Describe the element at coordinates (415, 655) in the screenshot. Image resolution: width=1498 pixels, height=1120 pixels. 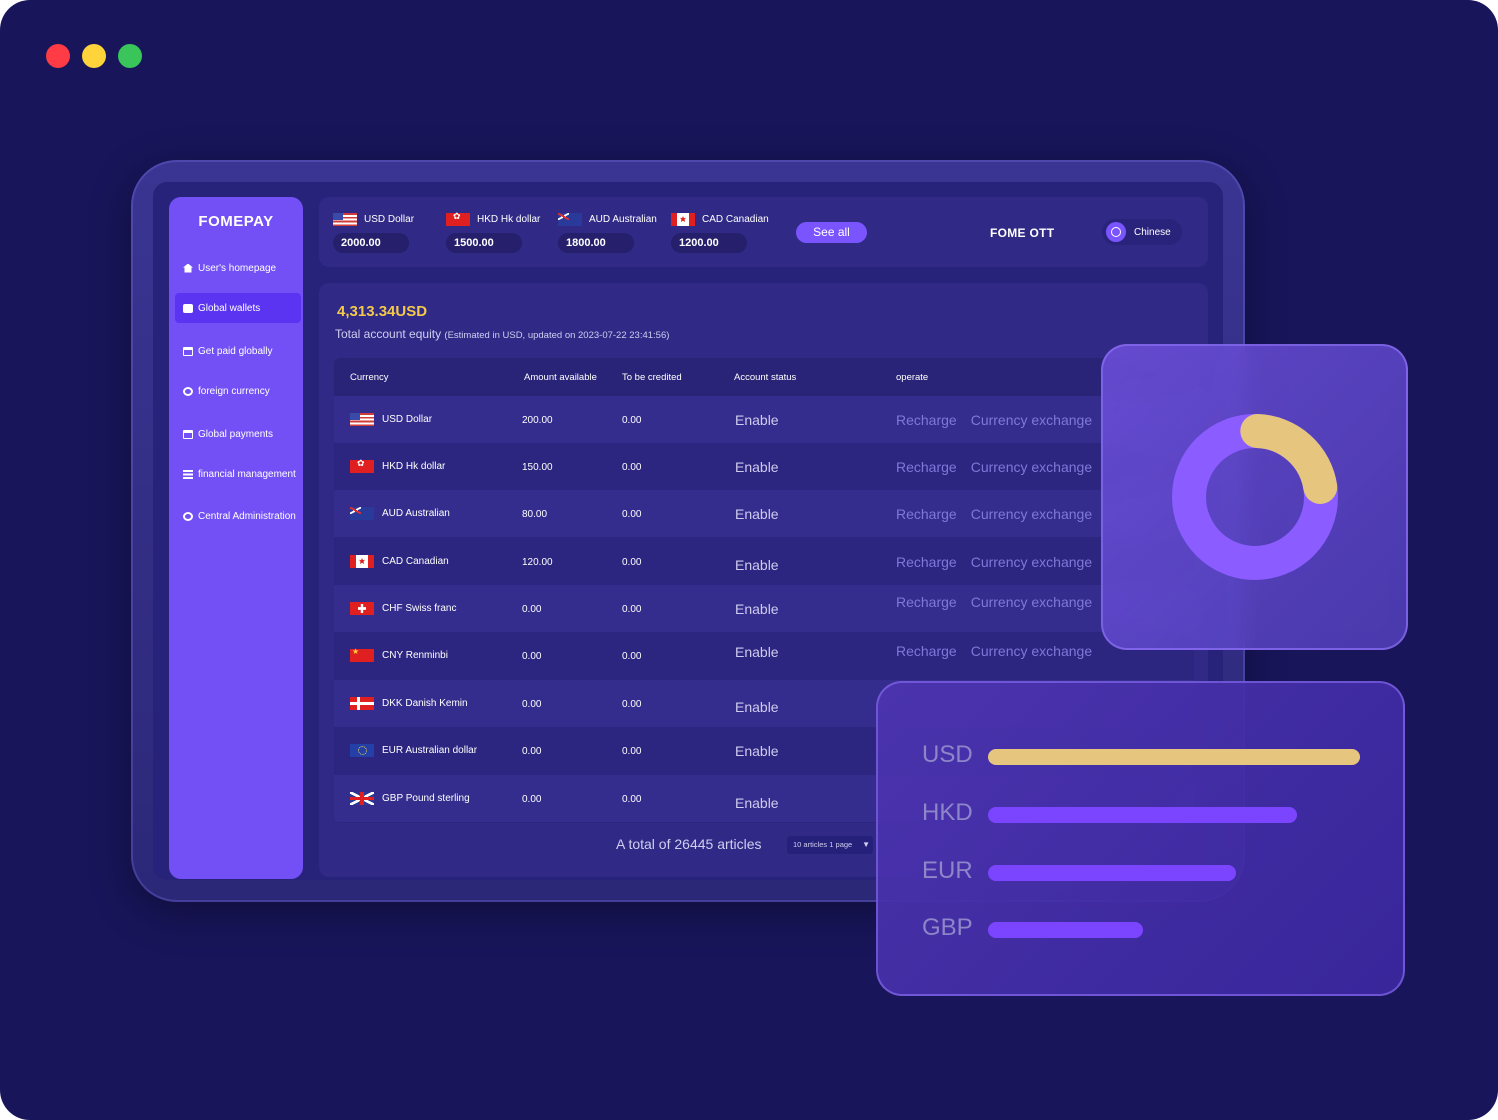
I see `currency-label: CNY Renminbi` at that location.